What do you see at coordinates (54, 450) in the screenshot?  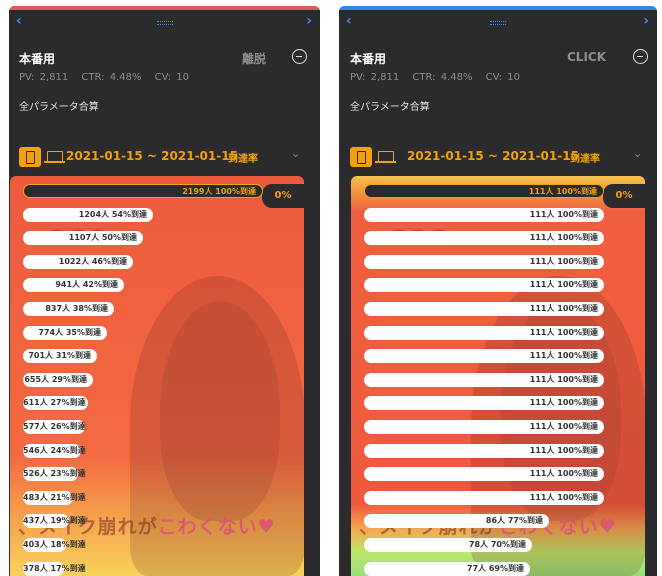 I see `reach-bar: 546人 24%到達` at bounding box center [54, 450].